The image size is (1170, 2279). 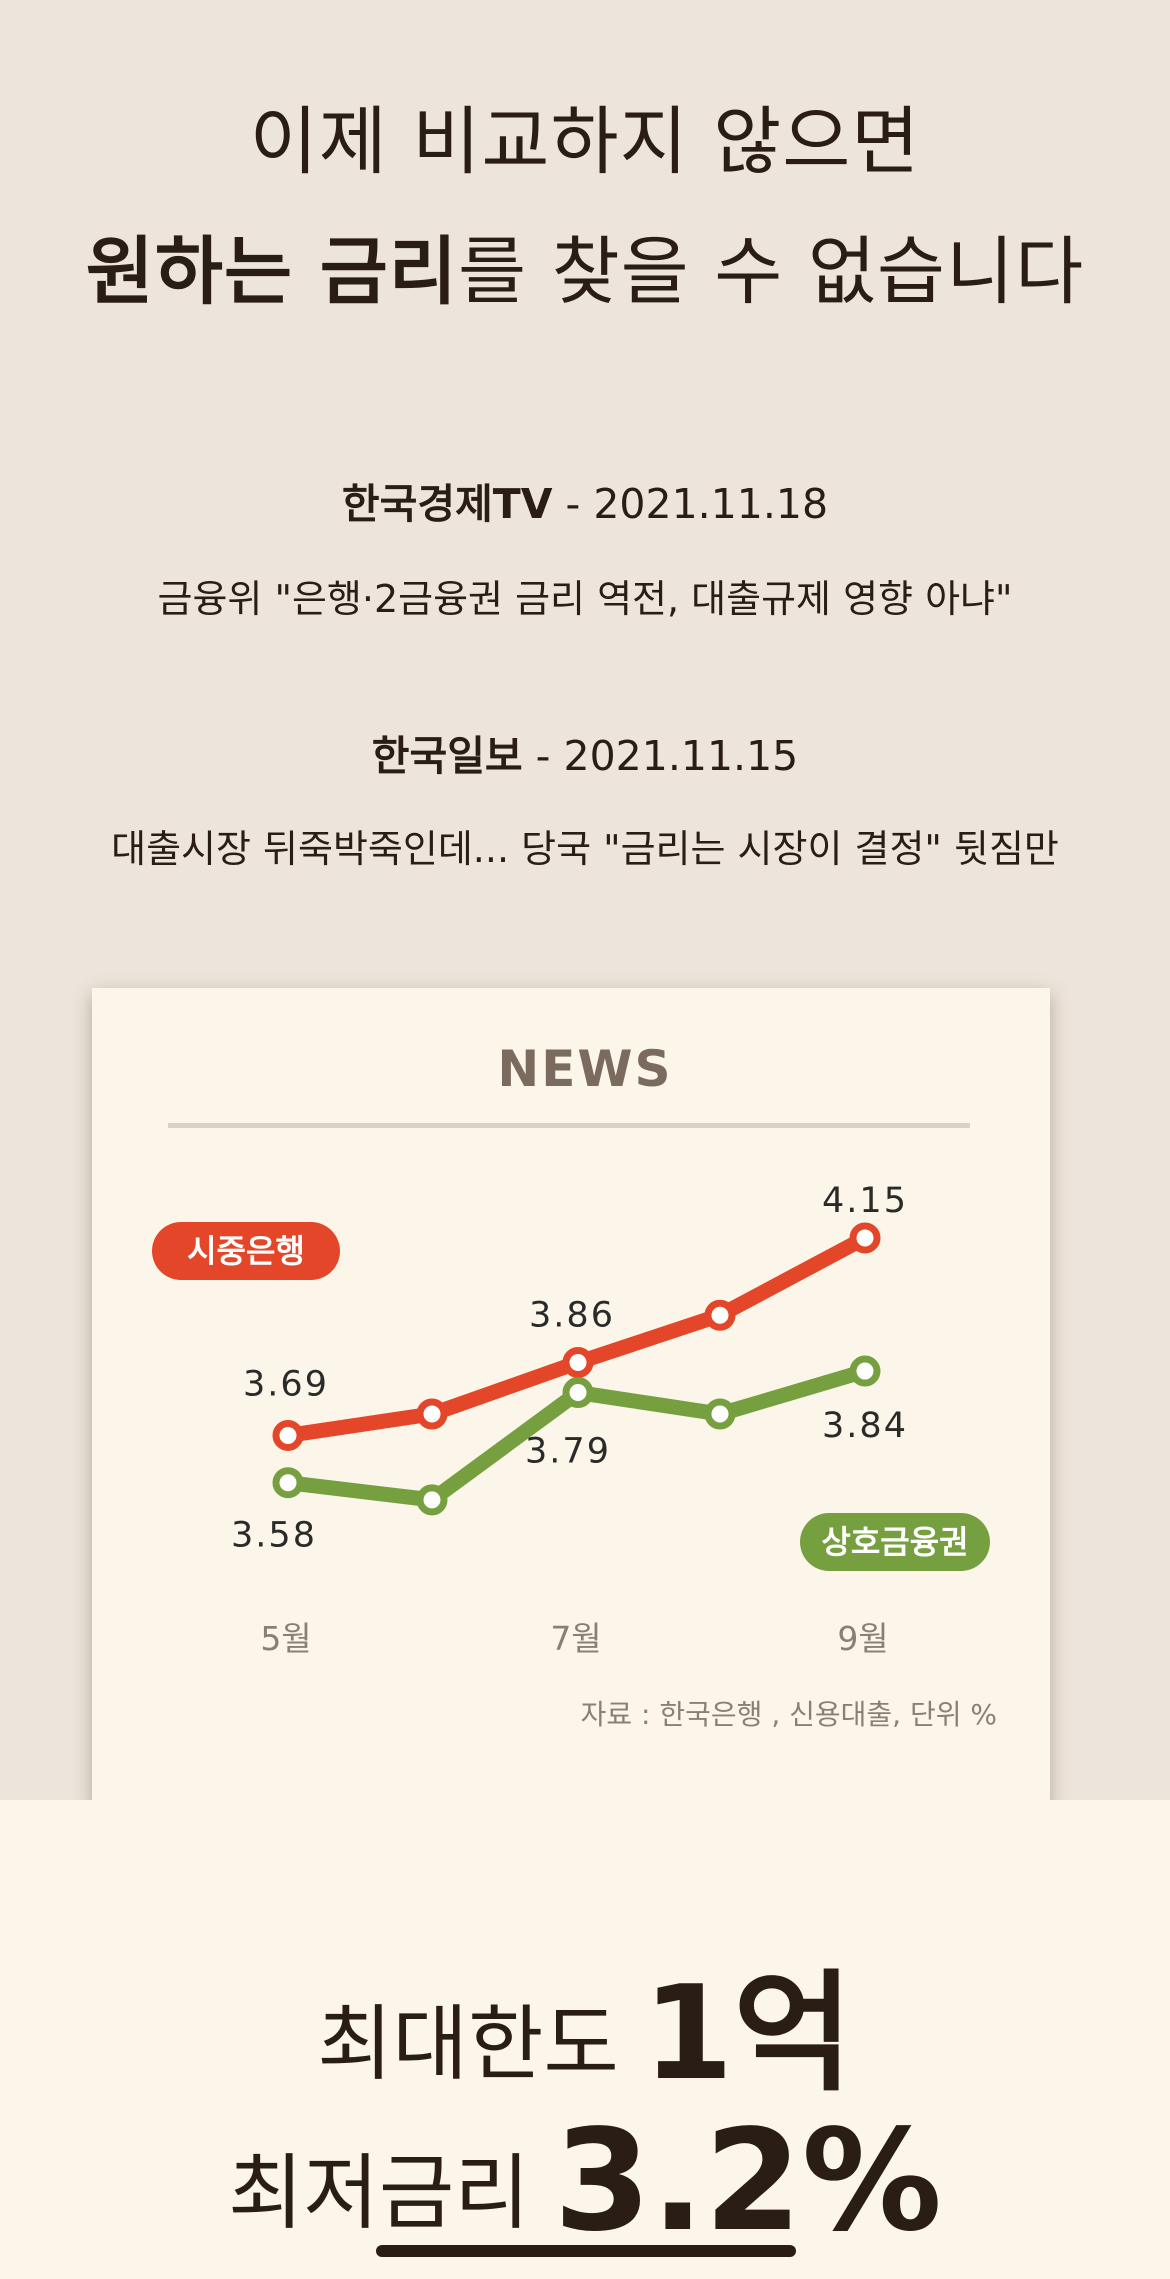 I want to click on news-source-1: 한국경제TV - 2021.11.18, so click(x=585, y=500).